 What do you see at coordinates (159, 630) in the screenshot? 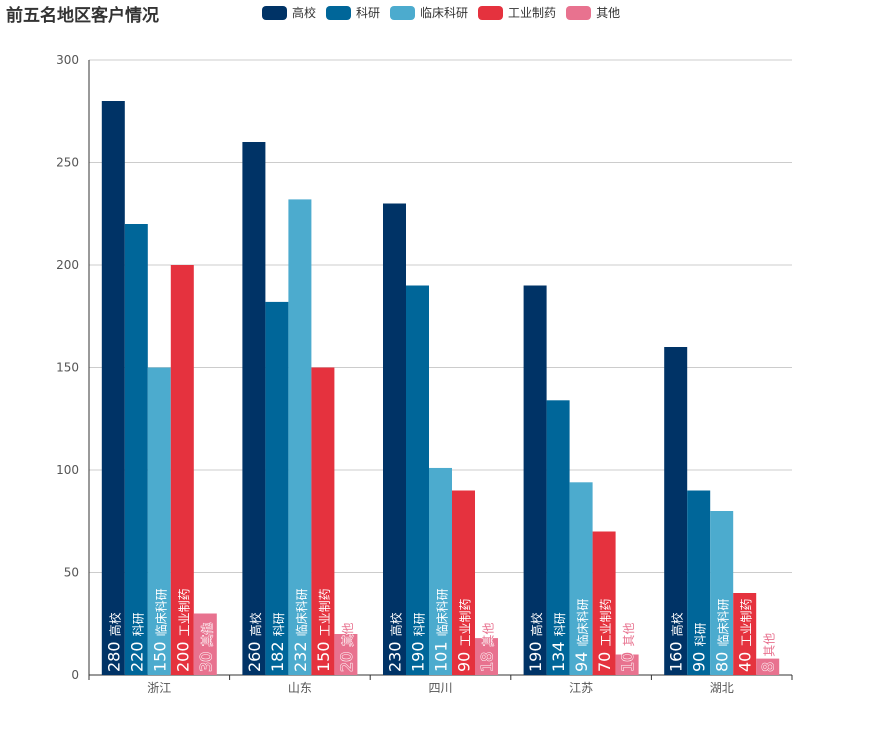
I see `bar-data-label: 150 临床科研` at bounding box center [159, 630].